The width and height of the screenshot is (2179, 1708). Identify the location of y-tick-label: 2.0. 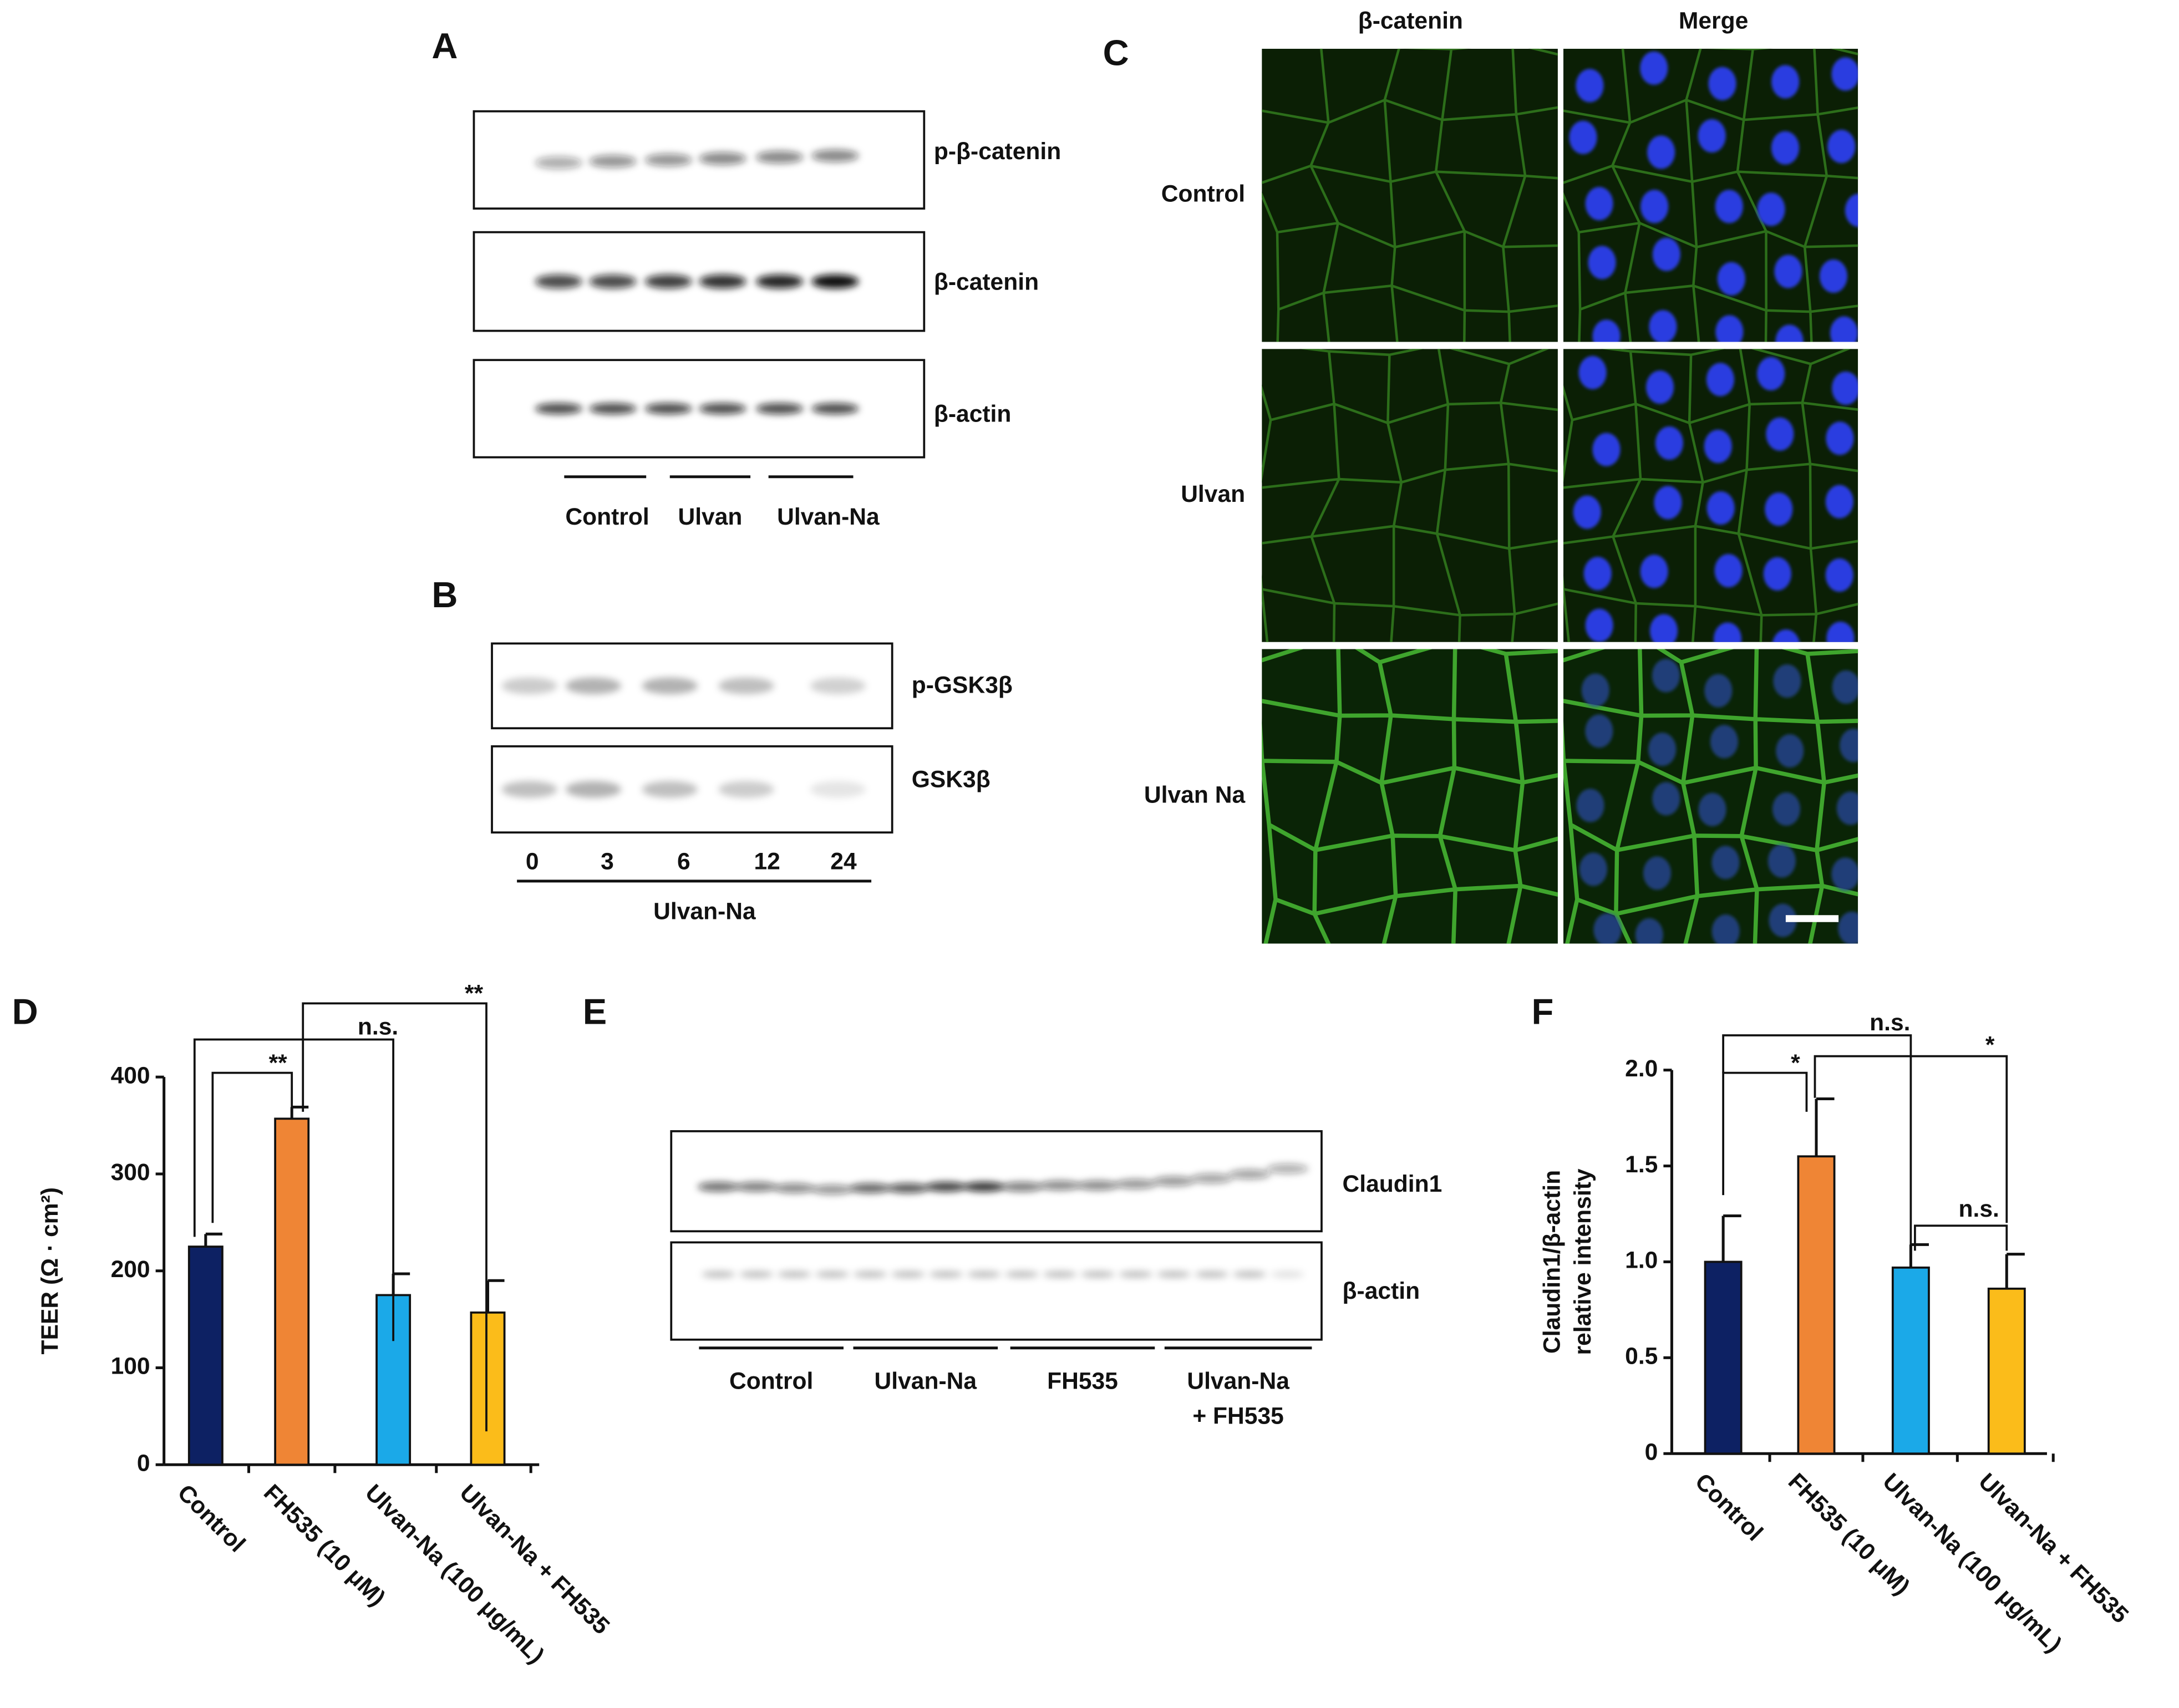
(1641, 1068).